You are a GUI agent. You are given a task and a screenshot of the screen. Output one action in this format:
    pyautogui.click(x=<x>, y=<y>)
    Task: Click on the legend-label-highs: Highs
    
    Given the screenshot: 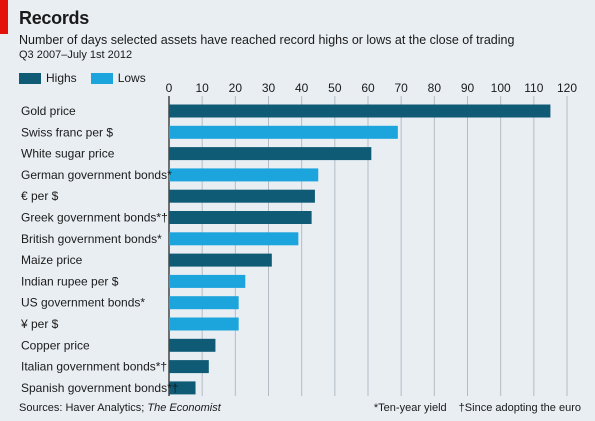 What is the action you would take?
    pyautogui.click(x=61, y=78)
    